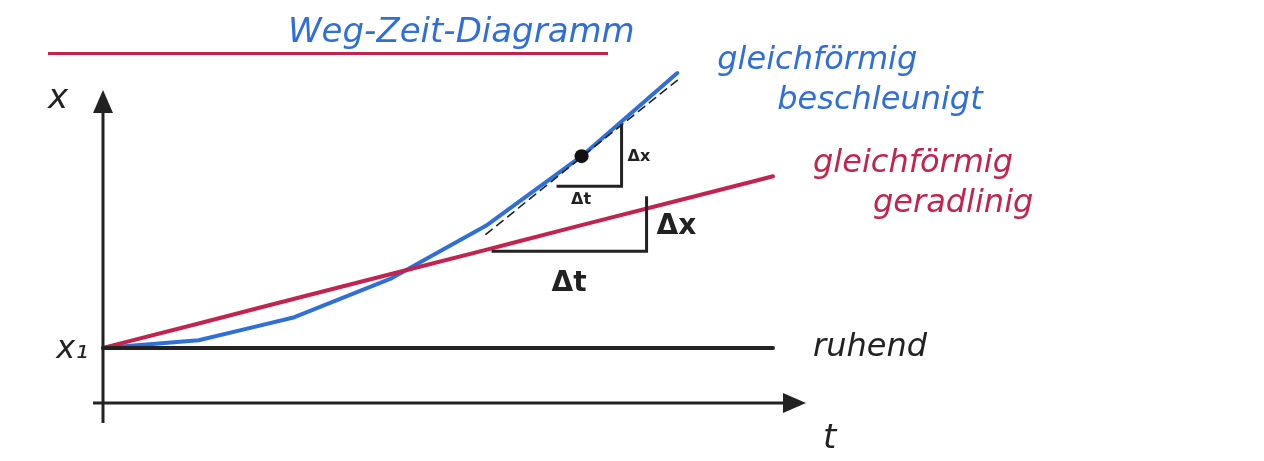  Describe the element at coordinates (461, 30) in the screenshot. I see `chart-title: Weg-Zeit-Diagramm` at that location.